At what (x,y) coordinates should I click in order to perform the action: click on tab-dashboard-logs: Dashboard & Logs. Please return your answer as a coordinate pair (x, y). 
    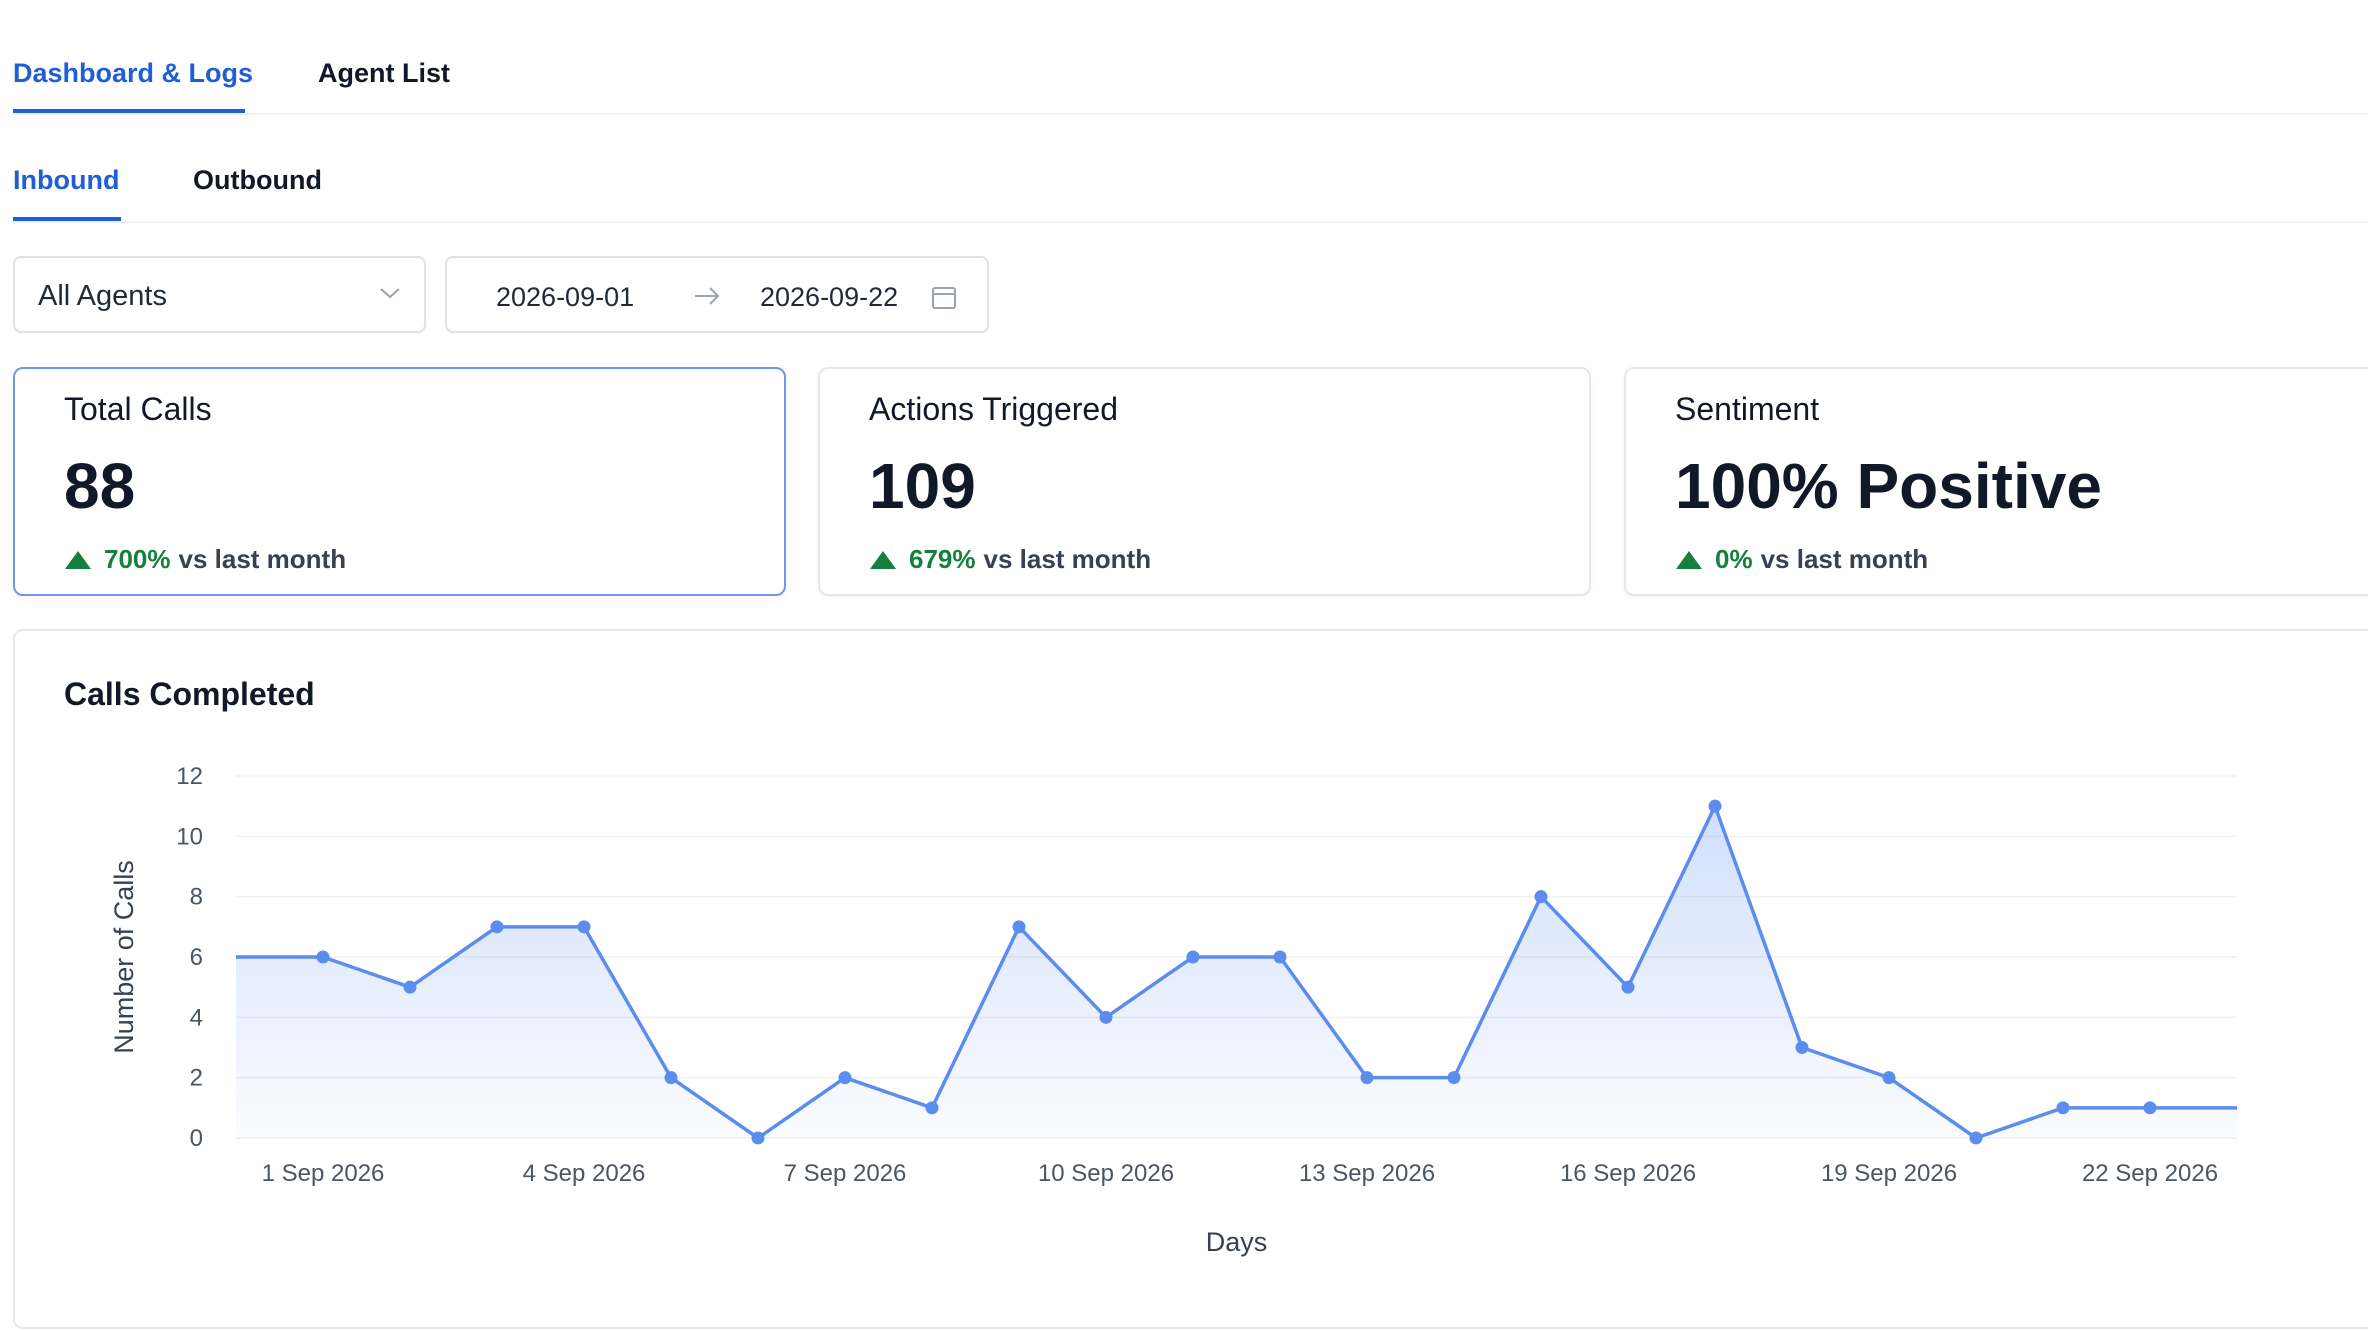
    Looking at the image, I should click on (133, 73).